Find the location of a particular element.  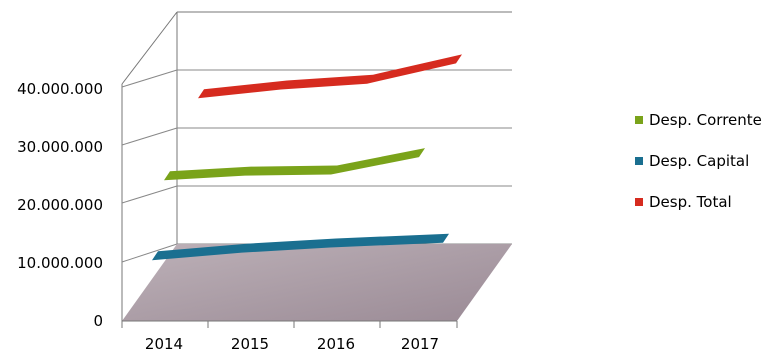

y-tick-label-0: 0 is located at coordinates (98, 321).